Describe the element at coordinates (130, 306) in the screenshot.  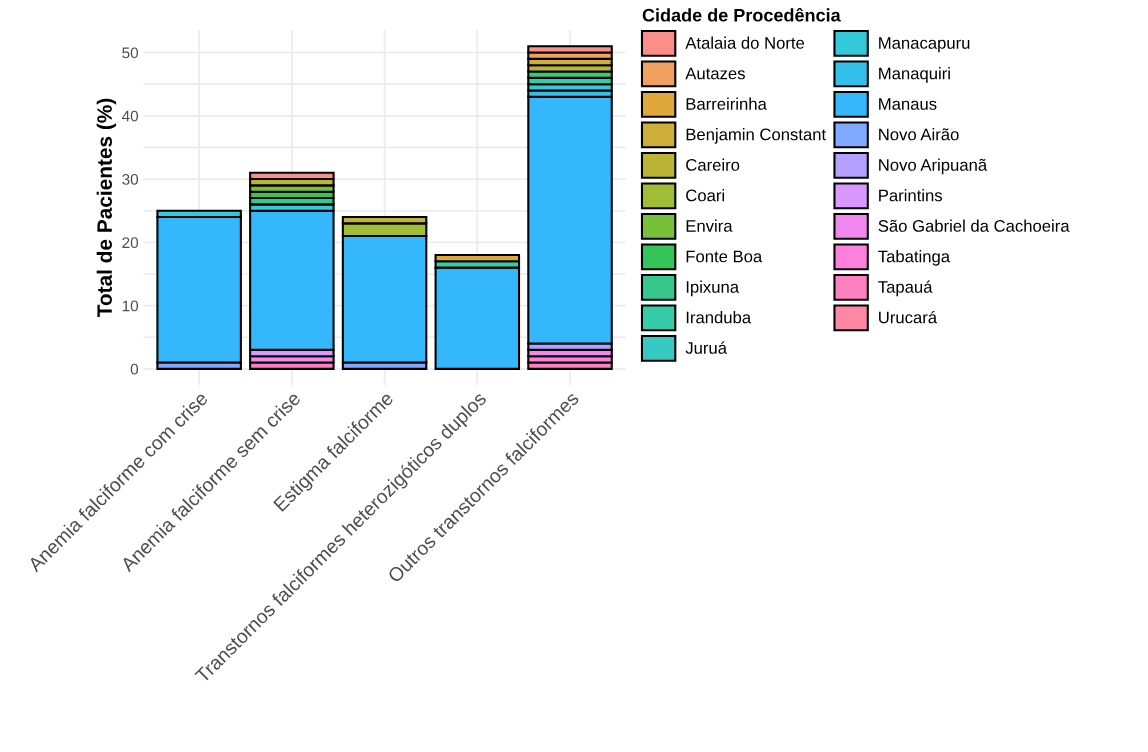
I see `y-tick-label: 10` at that location.